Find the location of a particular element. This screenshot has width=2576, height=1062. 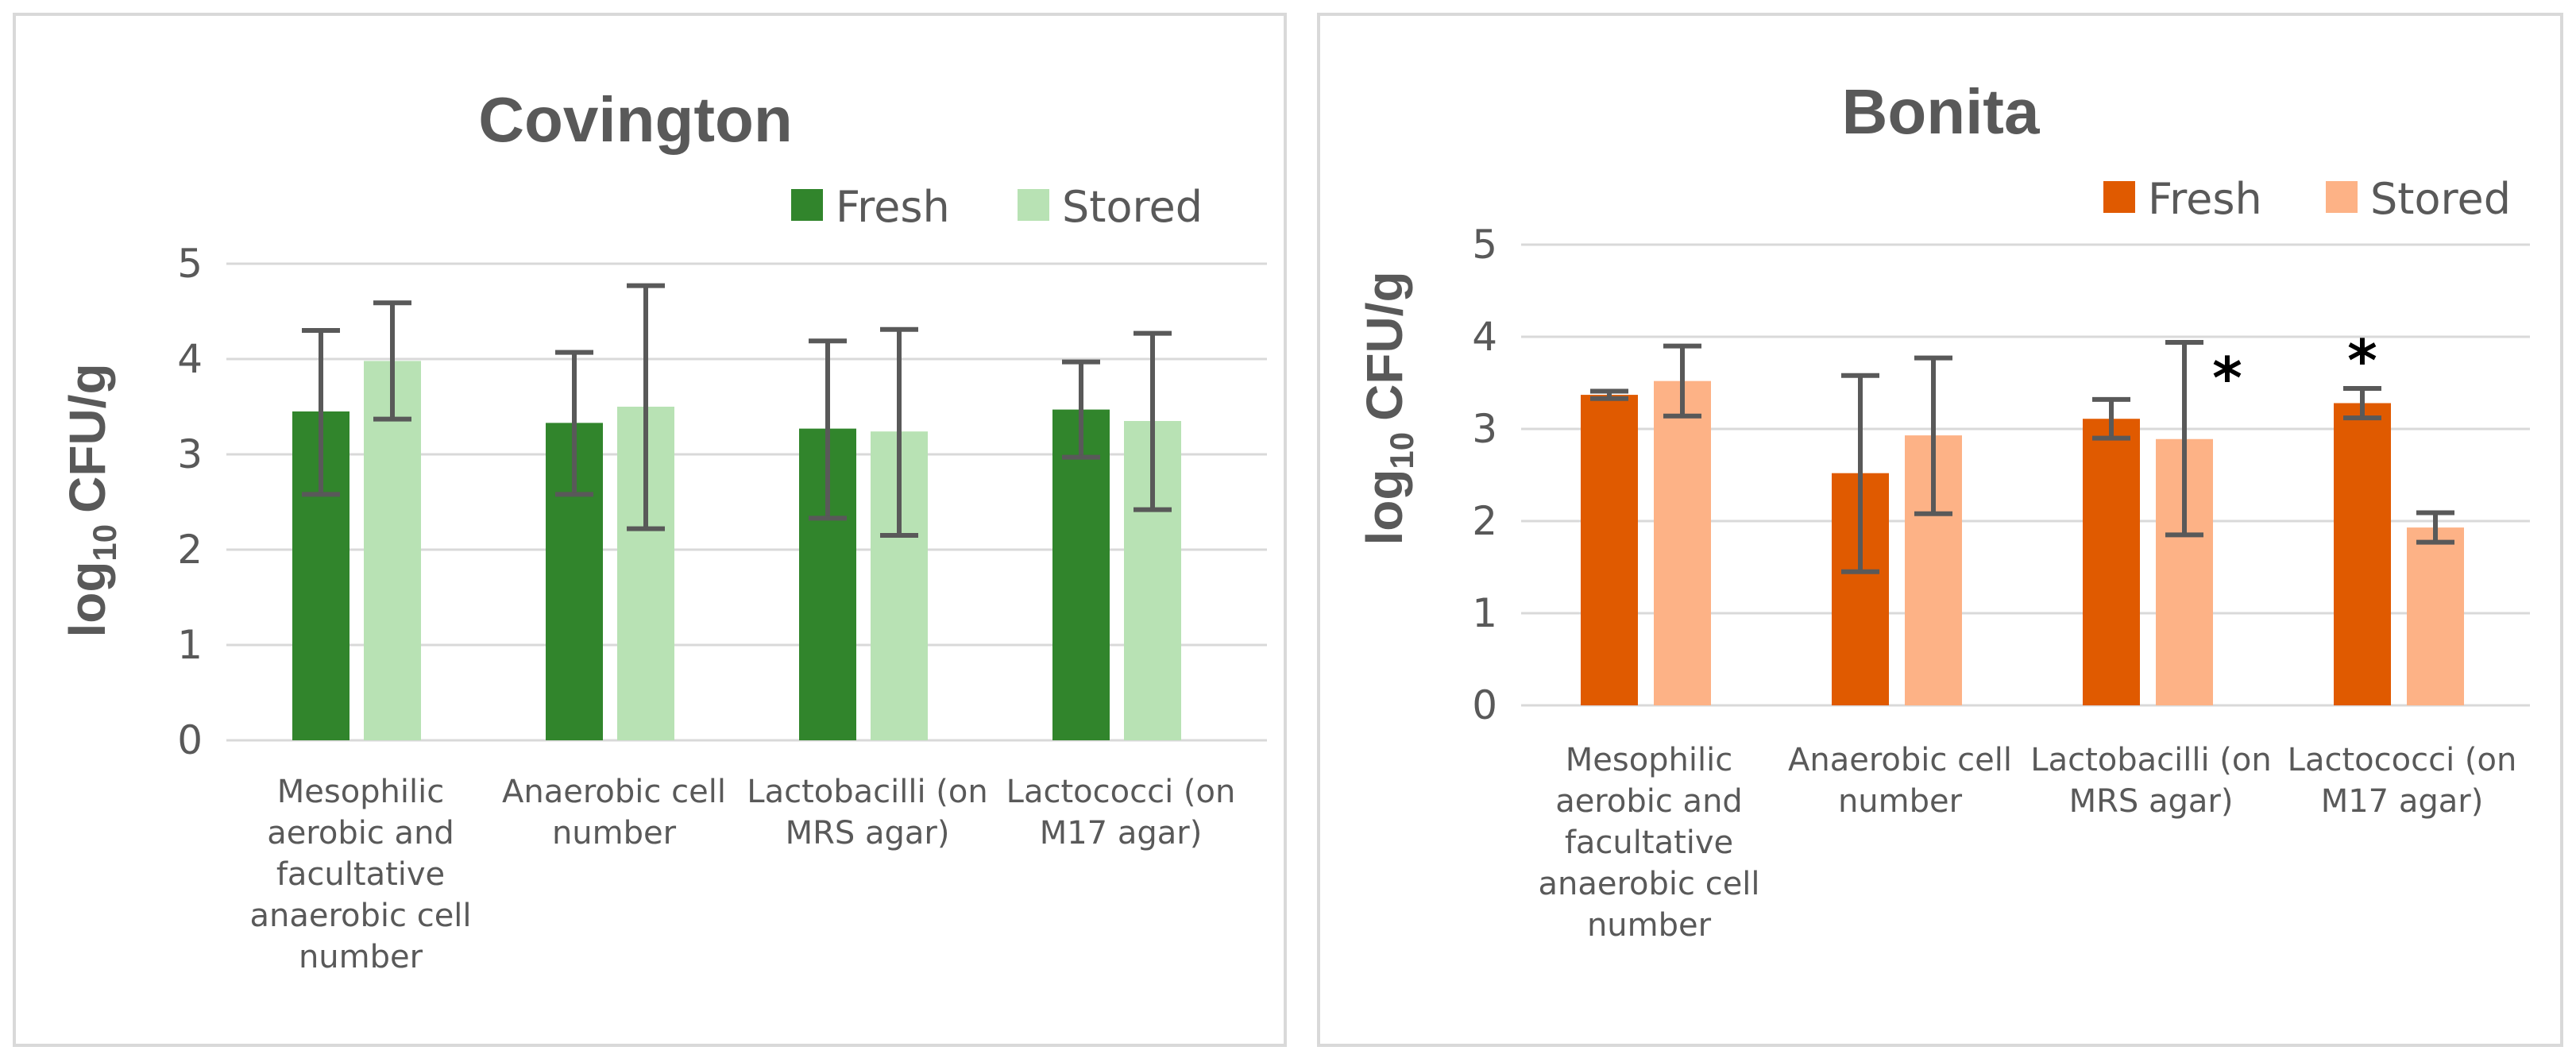

chart-title: Covington is located at coordinates (635, 119).